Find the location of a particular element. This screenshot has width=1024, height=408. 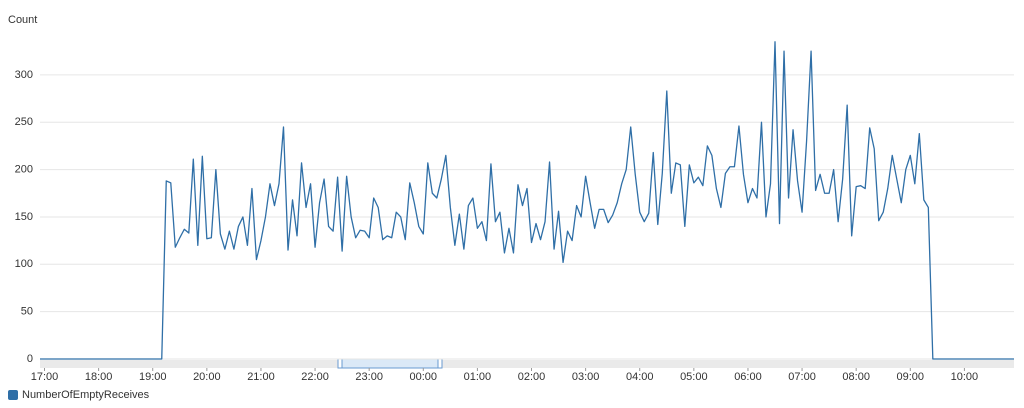

x-tick-label: 10:00 is located at coordinates (965, 377).